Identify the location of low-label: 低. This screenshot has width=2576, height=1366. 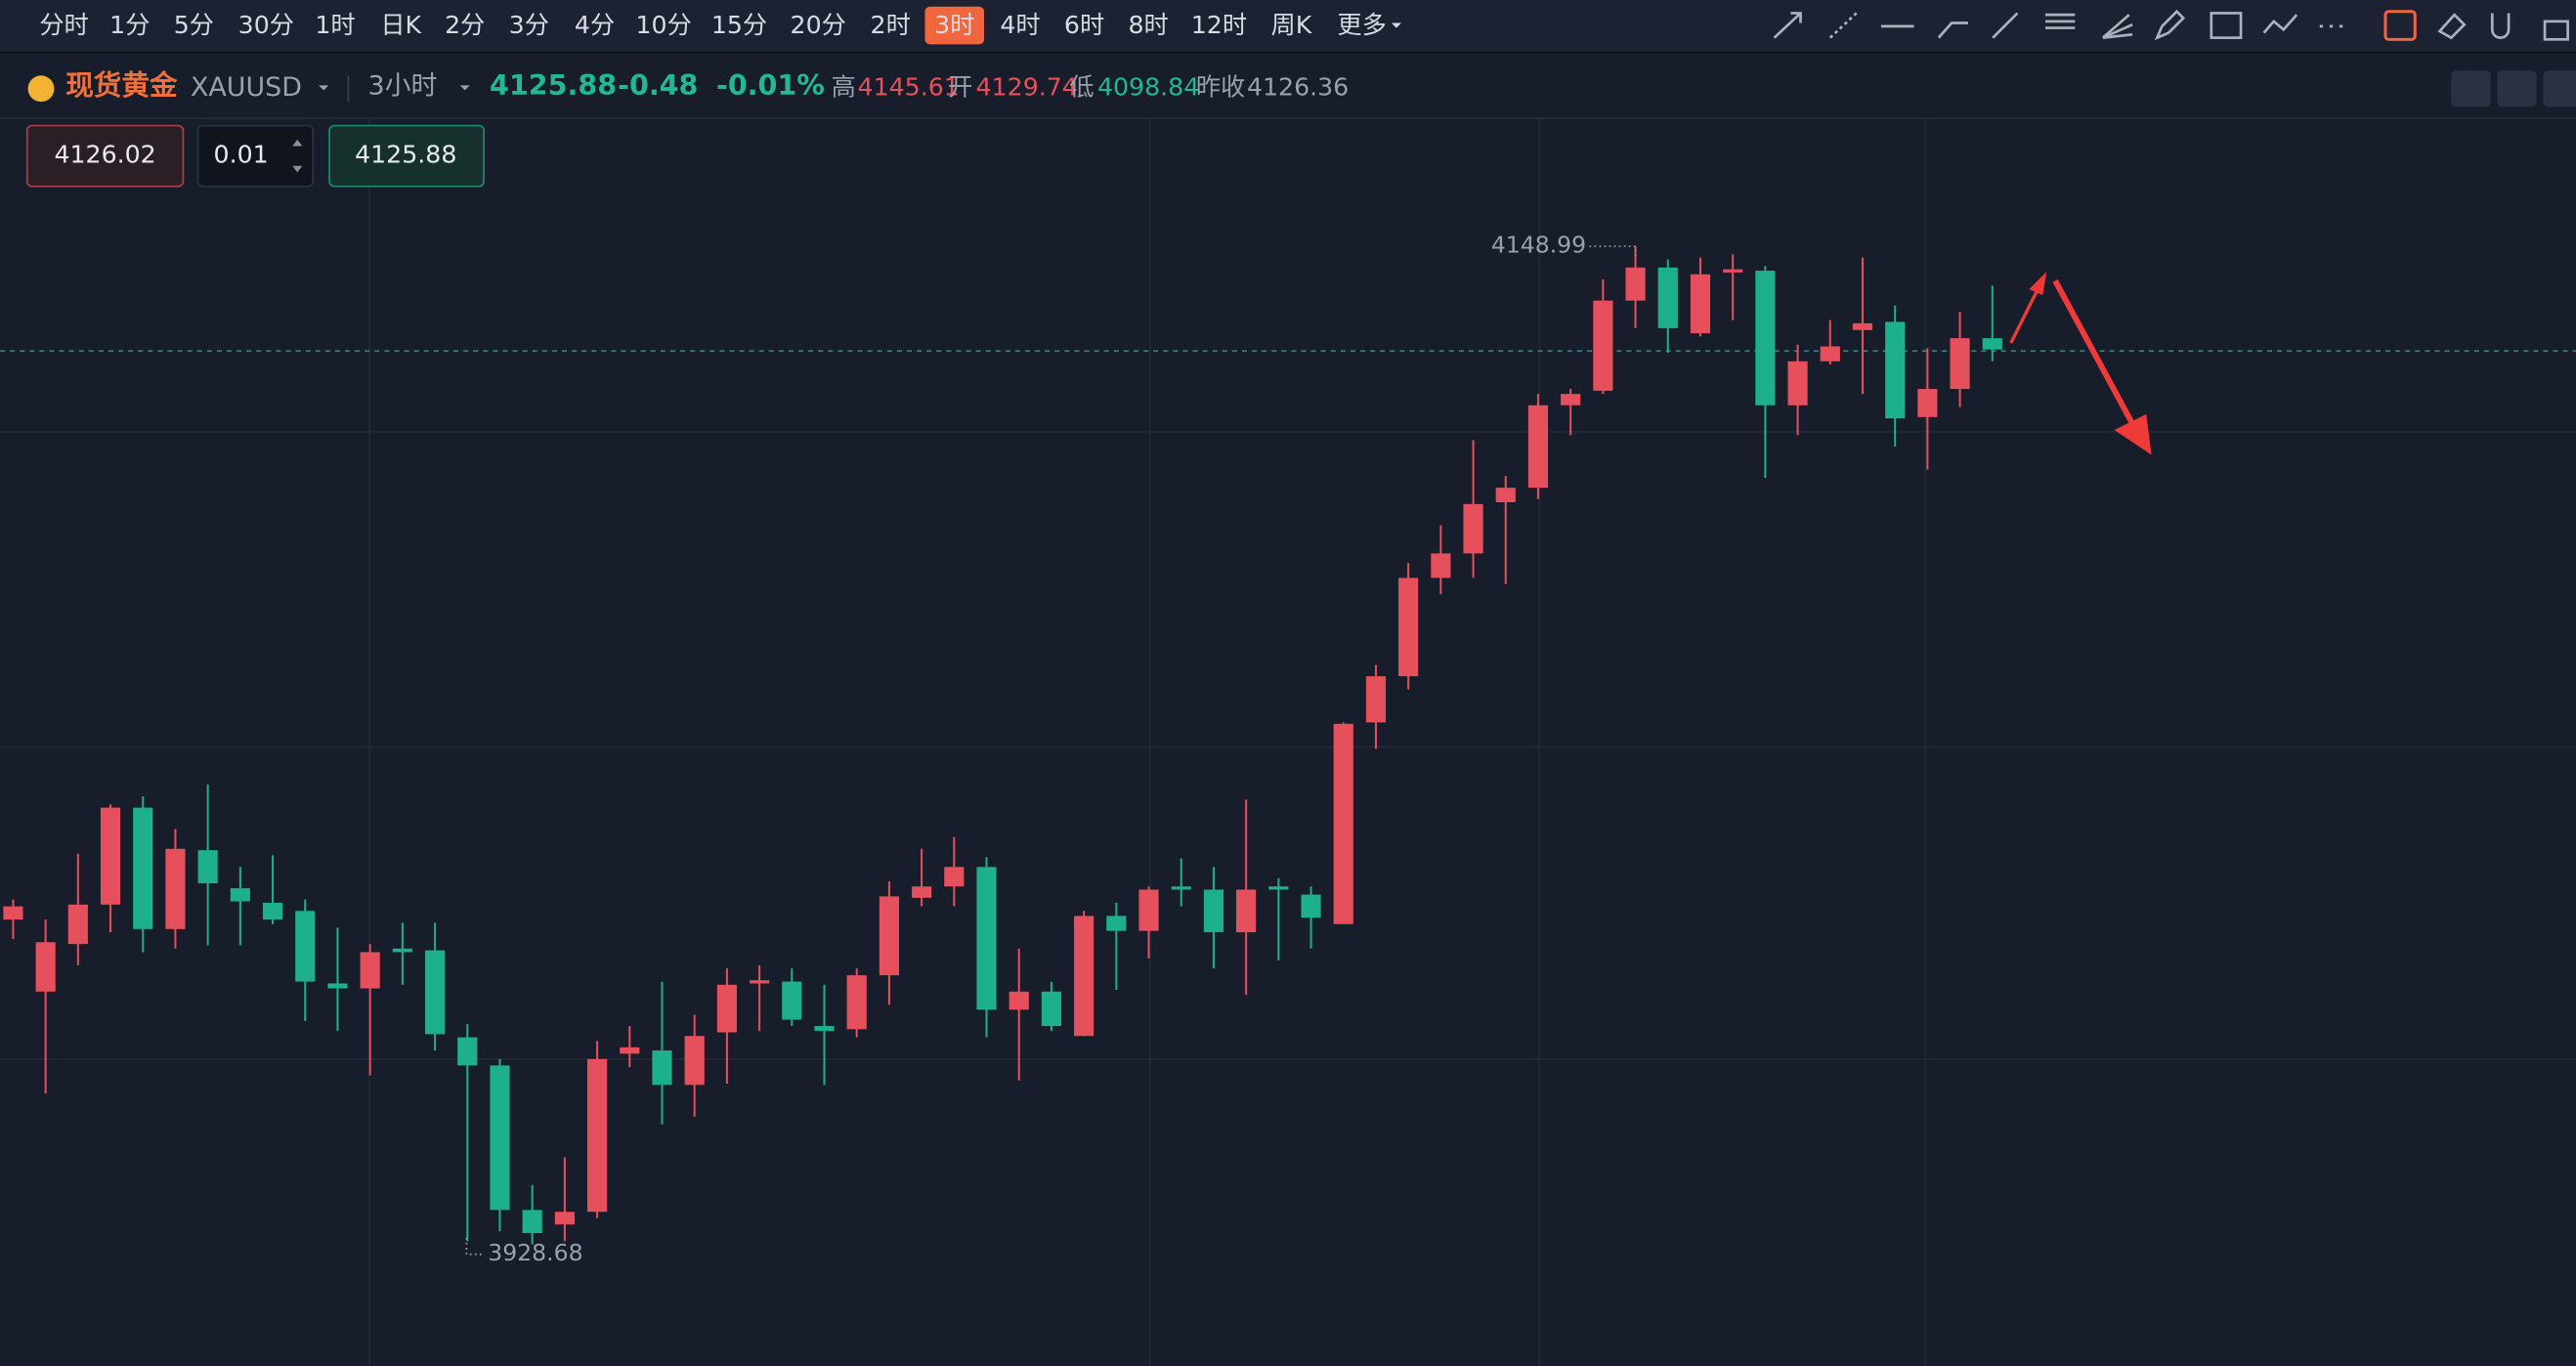
(1082, 87).